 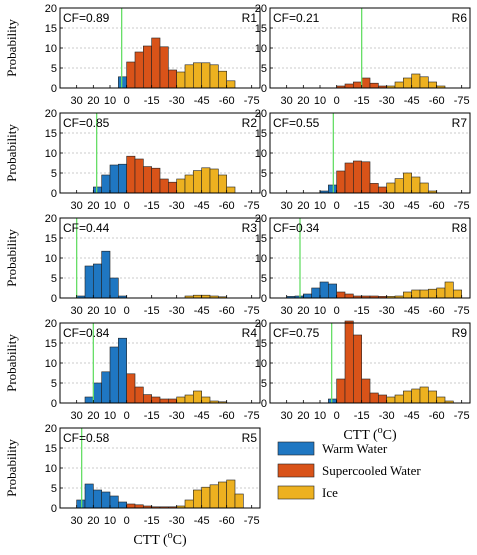 I want to click on x-axis-title: CTT (oC), so click(x=160, y=539).